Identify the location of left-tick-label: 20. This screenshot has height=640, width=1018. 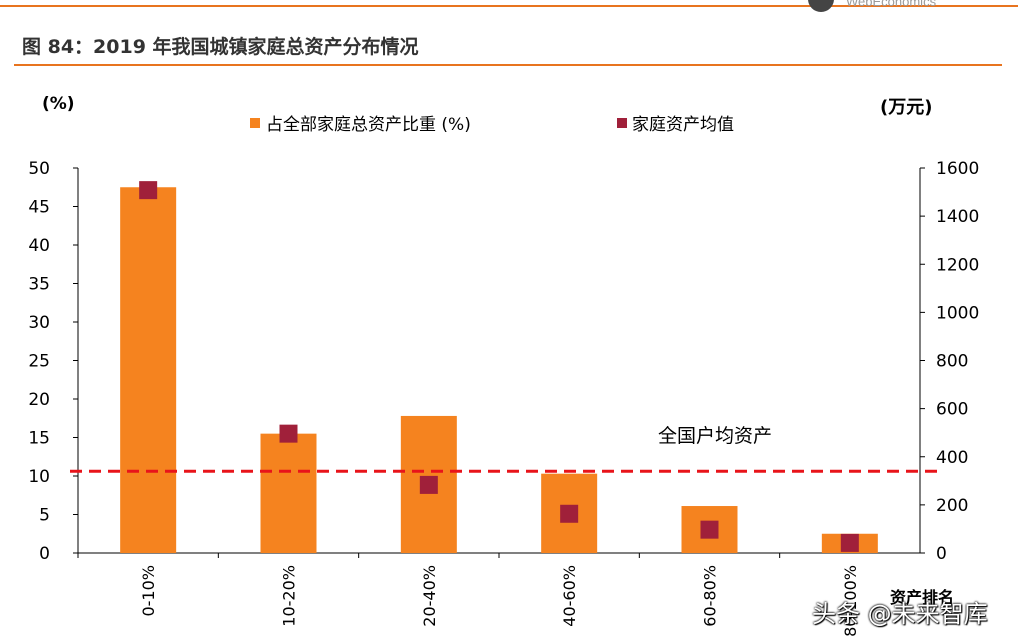
(39, 400).